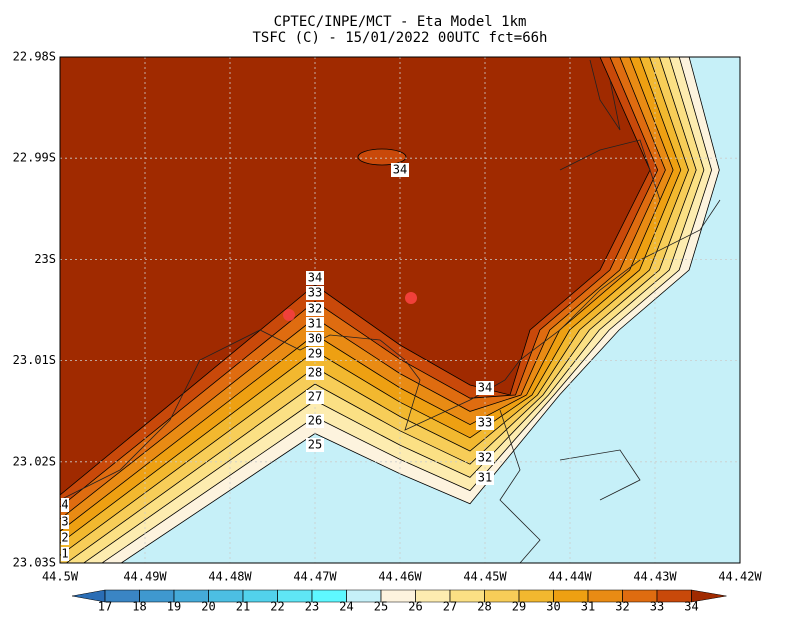 This screenshot has height=622, width=800. What do you see at coordinates (484, 607) in the screenshot?
I see `colorbar-label: 28` at bounding box center [484, 607].